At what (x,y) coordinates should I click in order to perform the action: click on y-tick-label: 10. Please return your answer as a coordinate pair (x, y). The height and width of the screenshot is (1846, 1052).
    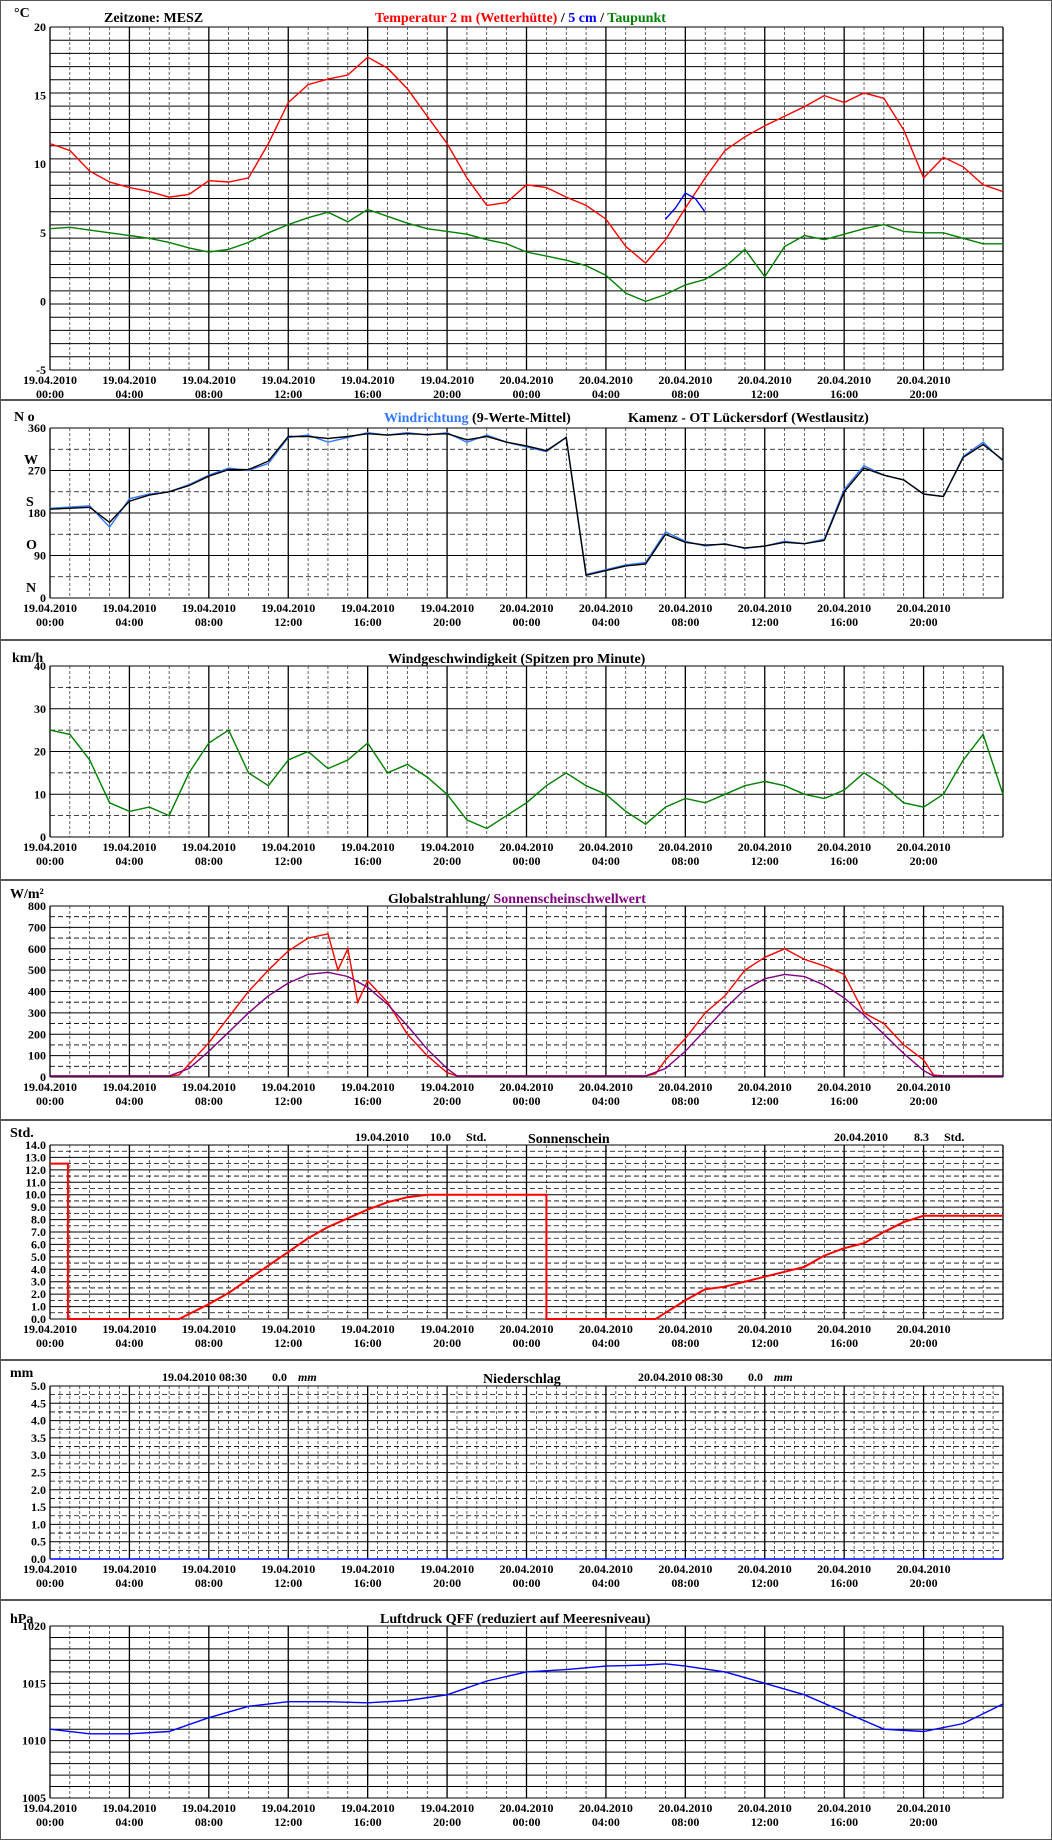
    Looking at the image, I should click on (40, 164).